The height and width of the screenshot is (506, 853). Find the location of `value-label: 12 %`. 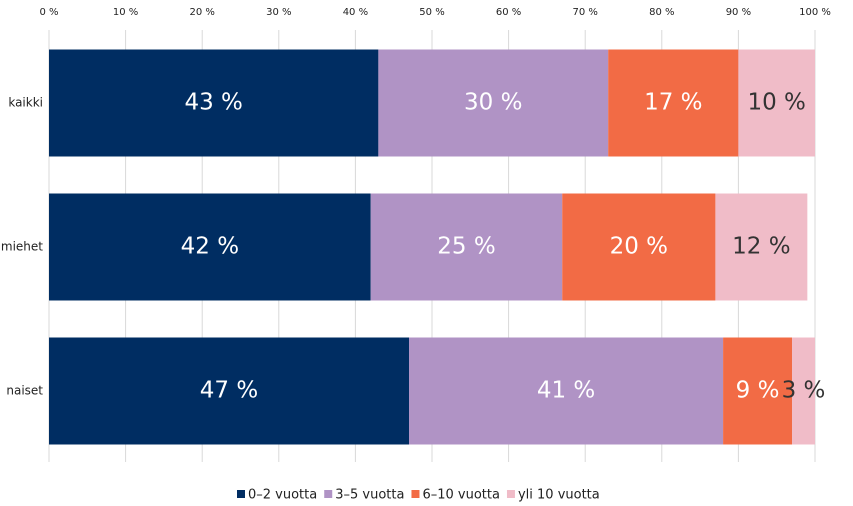

value-label: 12 % is located at coordinates (761, 247).